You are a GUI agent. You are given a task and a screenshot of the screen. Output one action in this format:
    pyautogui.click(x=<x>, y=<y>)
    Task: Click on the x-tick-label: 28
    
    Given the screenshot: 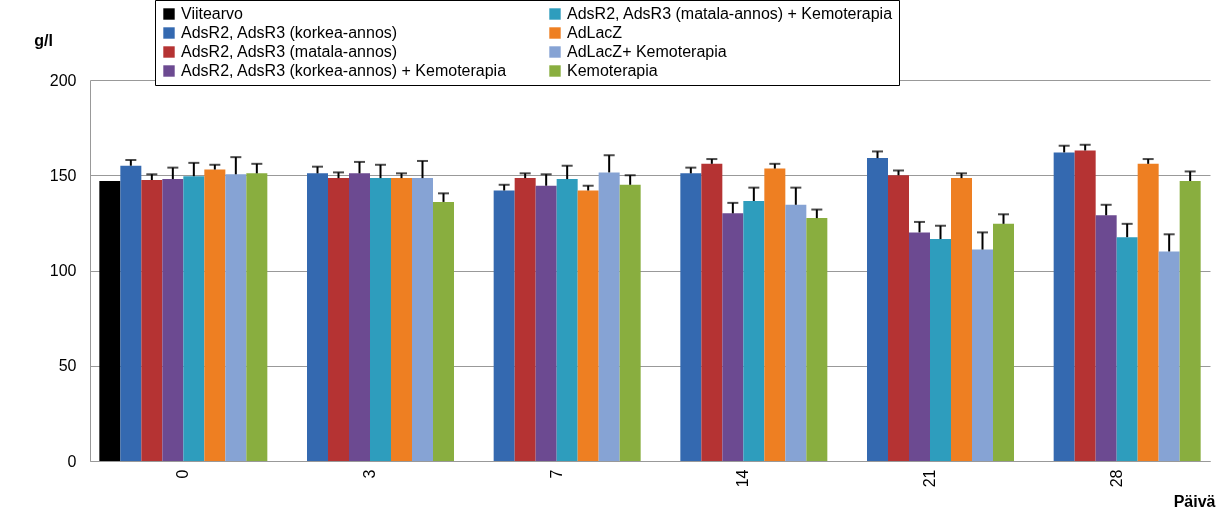 What is the action you would take?
    pyautogui.click(x=1116, y=478)
    